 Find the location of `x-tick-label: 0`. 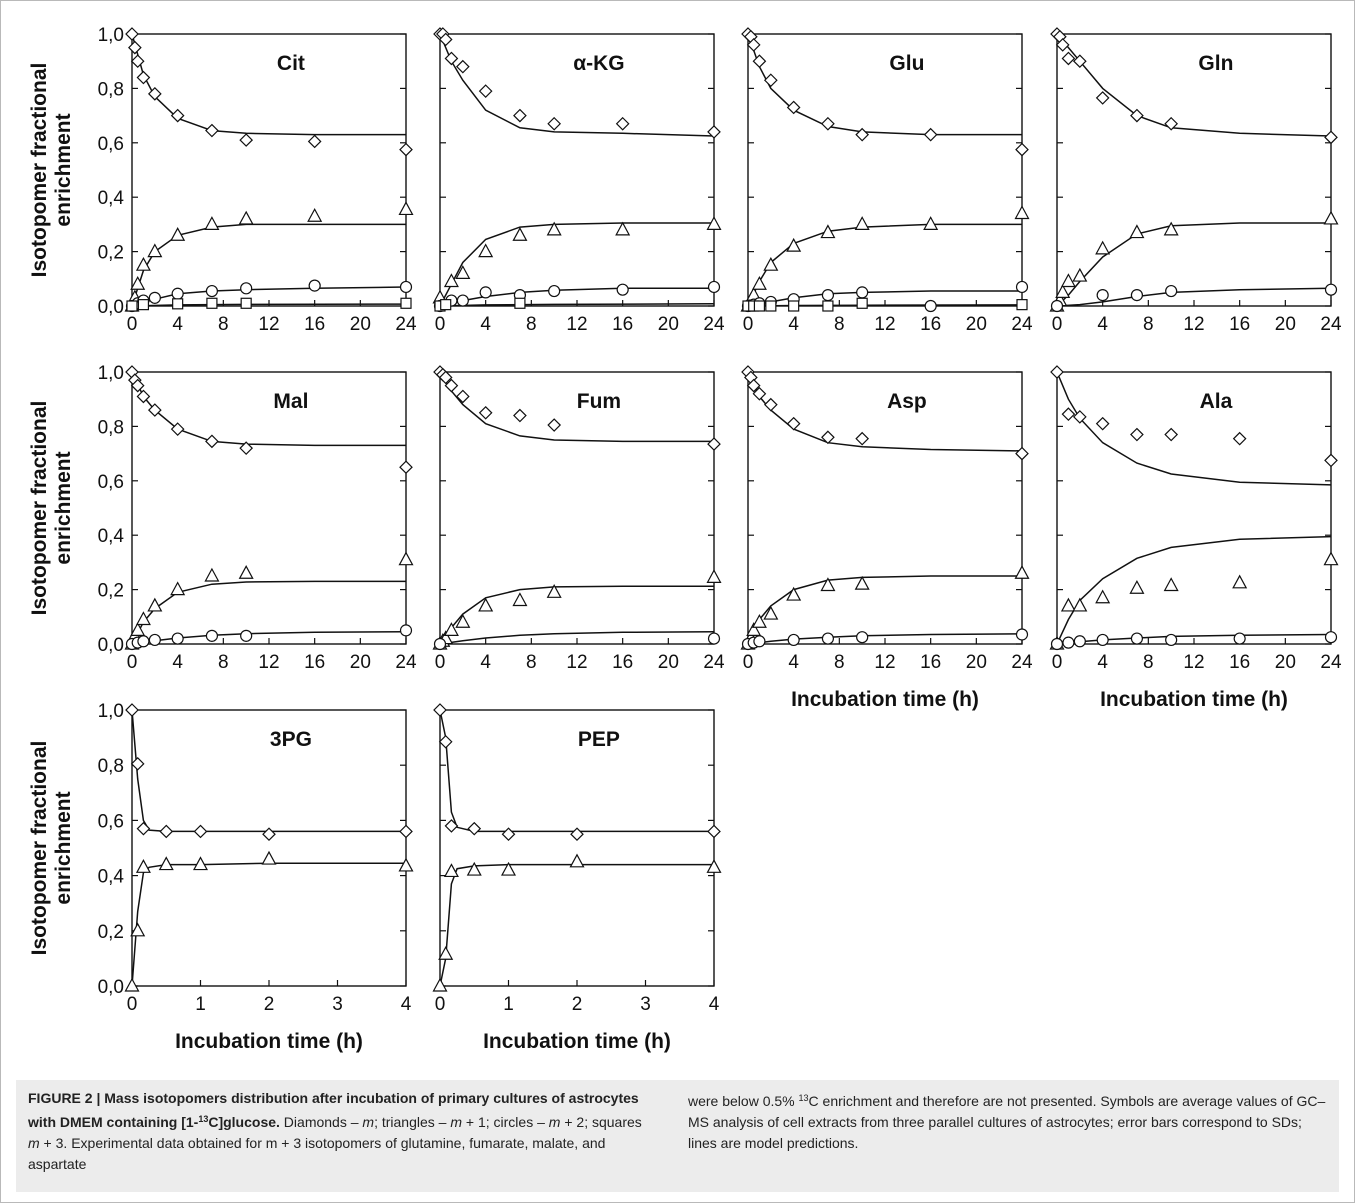

x-tick-label: 0 is located at coordinates (748, 662).